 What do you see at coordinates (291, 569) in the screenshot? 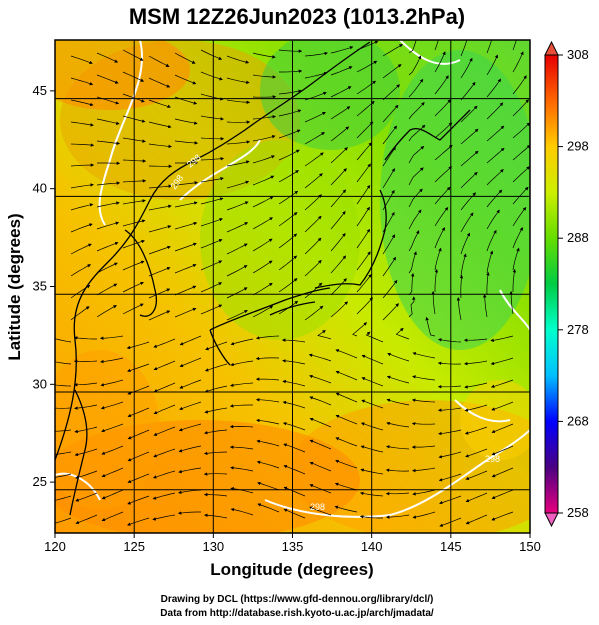
I see `x-axis-label: Longitude (degrees)` at bounding box center [291, 569].